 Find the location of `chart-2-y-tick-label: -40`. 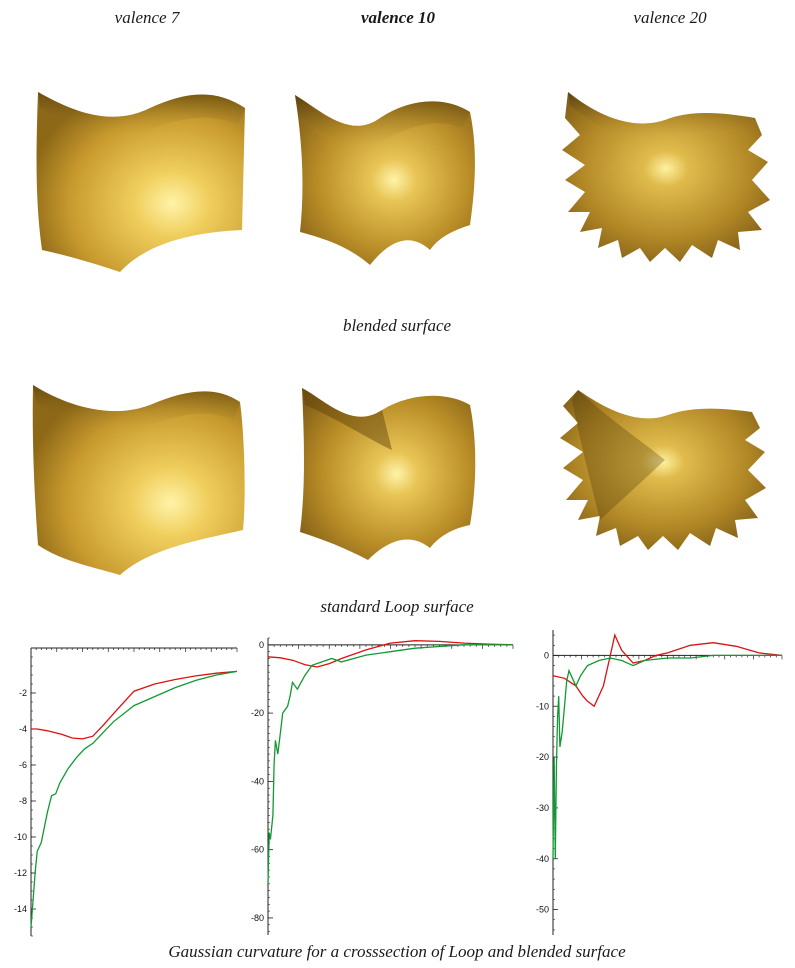

chart-2-y-tick-label: -40 is located at coordinates (542, 859).